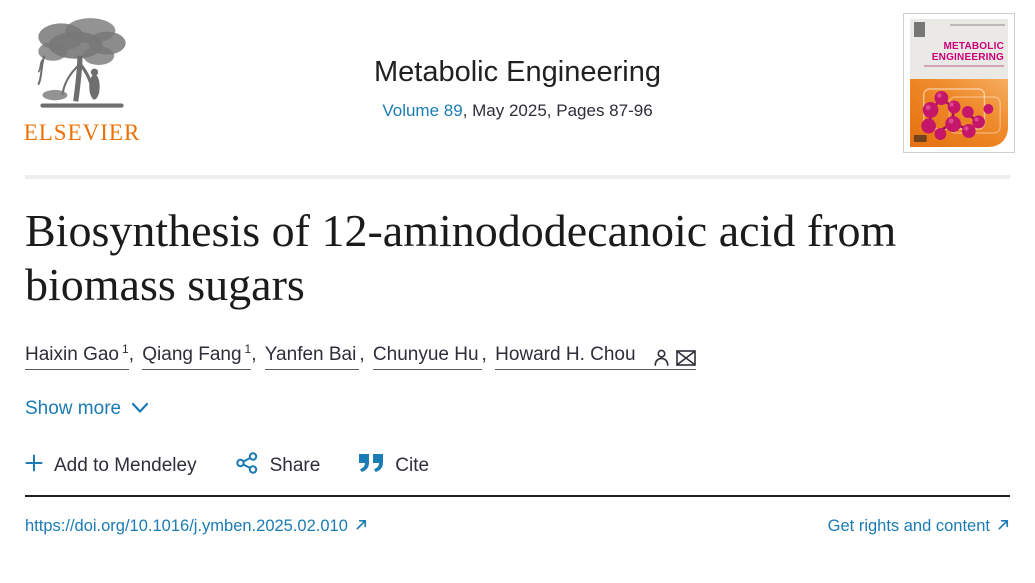 This screenshot has width=1035, height=583. Describe the element at coordinates (557, 110) in the screenshot. I see `issue-info: , May 2025, Pages 87-96` at that location.